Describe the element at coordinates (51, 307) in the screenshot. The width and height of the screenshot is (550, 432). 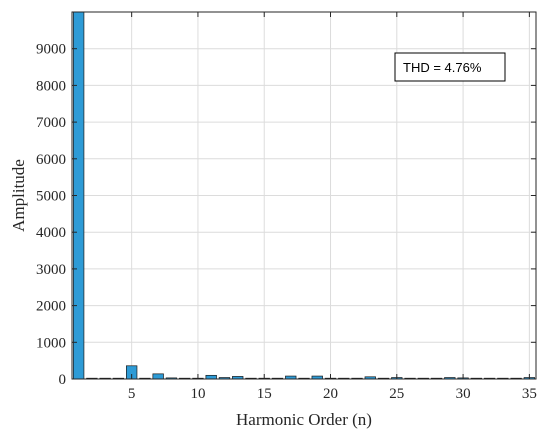
I see `y-tick-label: 2000` at that location.